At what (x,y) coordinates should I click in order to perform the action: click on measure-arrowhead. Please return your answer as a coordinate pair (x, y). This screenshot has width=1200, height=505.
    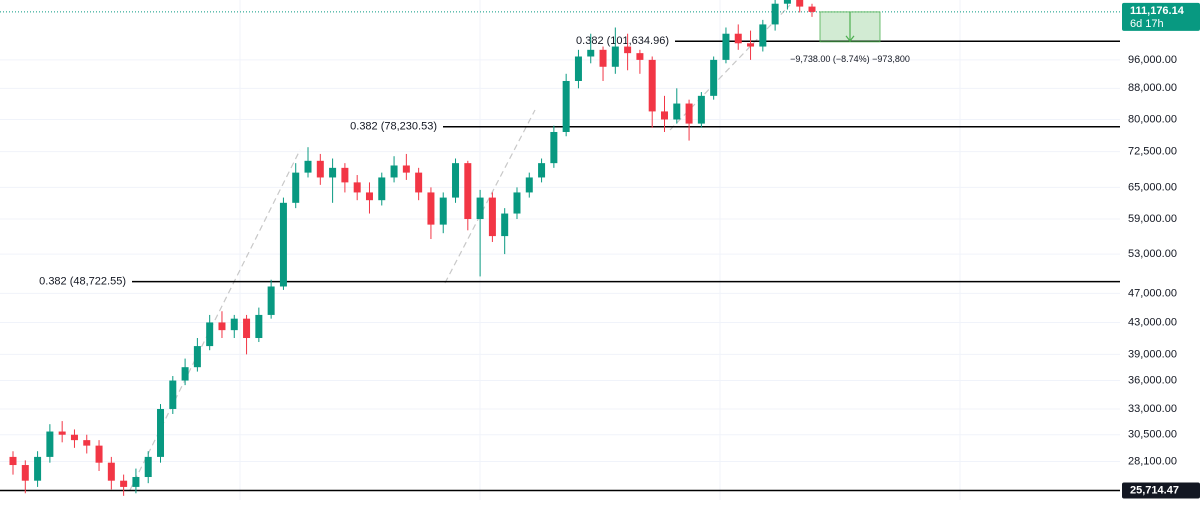
    Looking at the image, I should click on (850, 38).